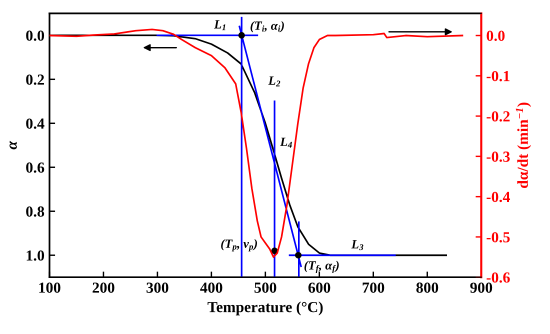 This screenshot has height=334, width=550. What do you see at coordinates (274, 81) in the screenshot?
I see `annotation: L$_{2}$` at bounding box center [274, 81].